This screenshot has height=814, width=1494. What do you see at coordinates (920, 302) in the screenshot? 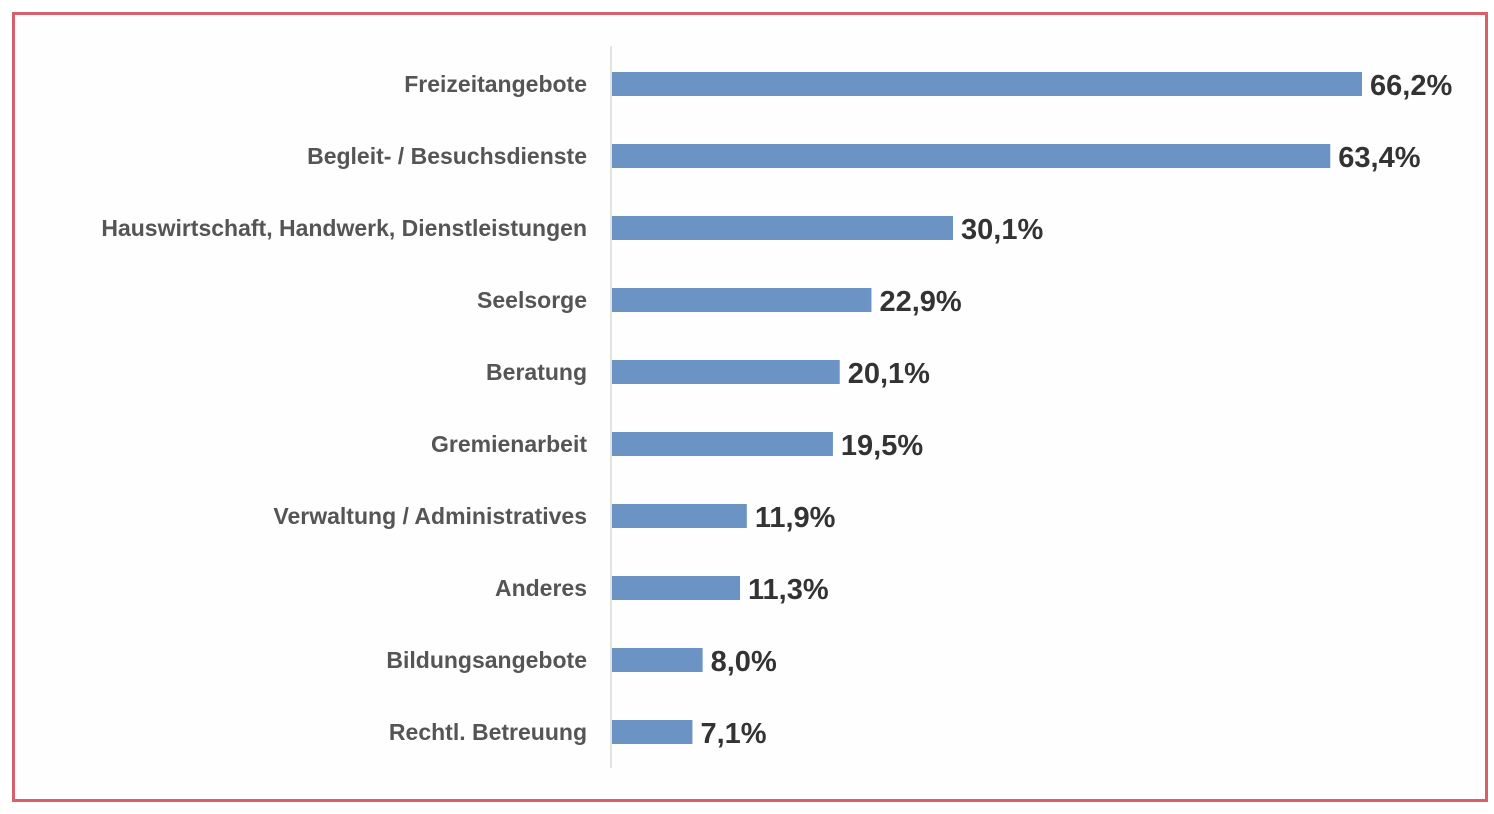
I see `value-label: 22,9%` at bounding box center [920, 302].